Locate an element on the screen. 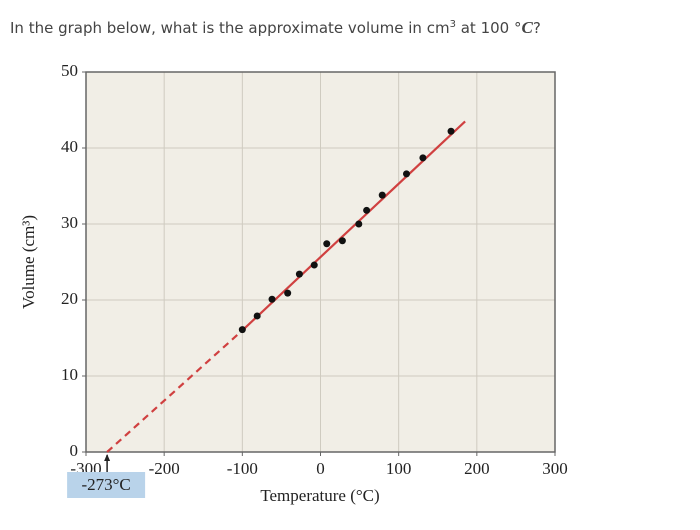 The width and height of the screenshot is (700, 530). x-tick-label: 300 is located at coordinates (555, 468).